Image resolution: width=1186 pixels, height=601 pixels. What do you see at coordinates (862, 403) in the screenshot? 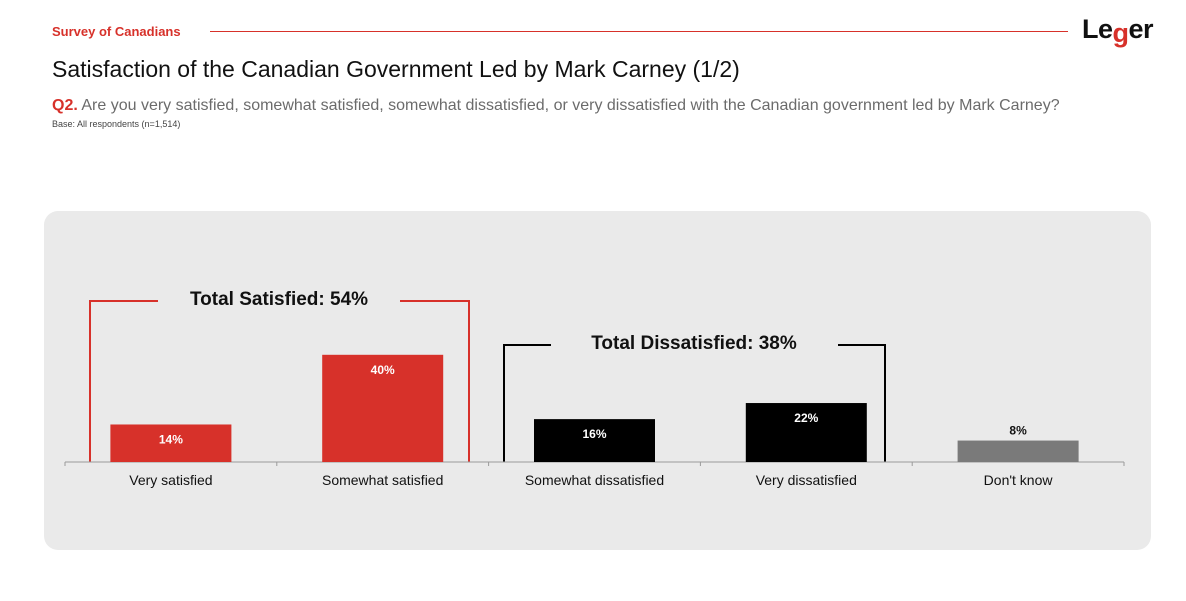
I see `dissatisfied-bracket-right` at bounding box center [862, 403].